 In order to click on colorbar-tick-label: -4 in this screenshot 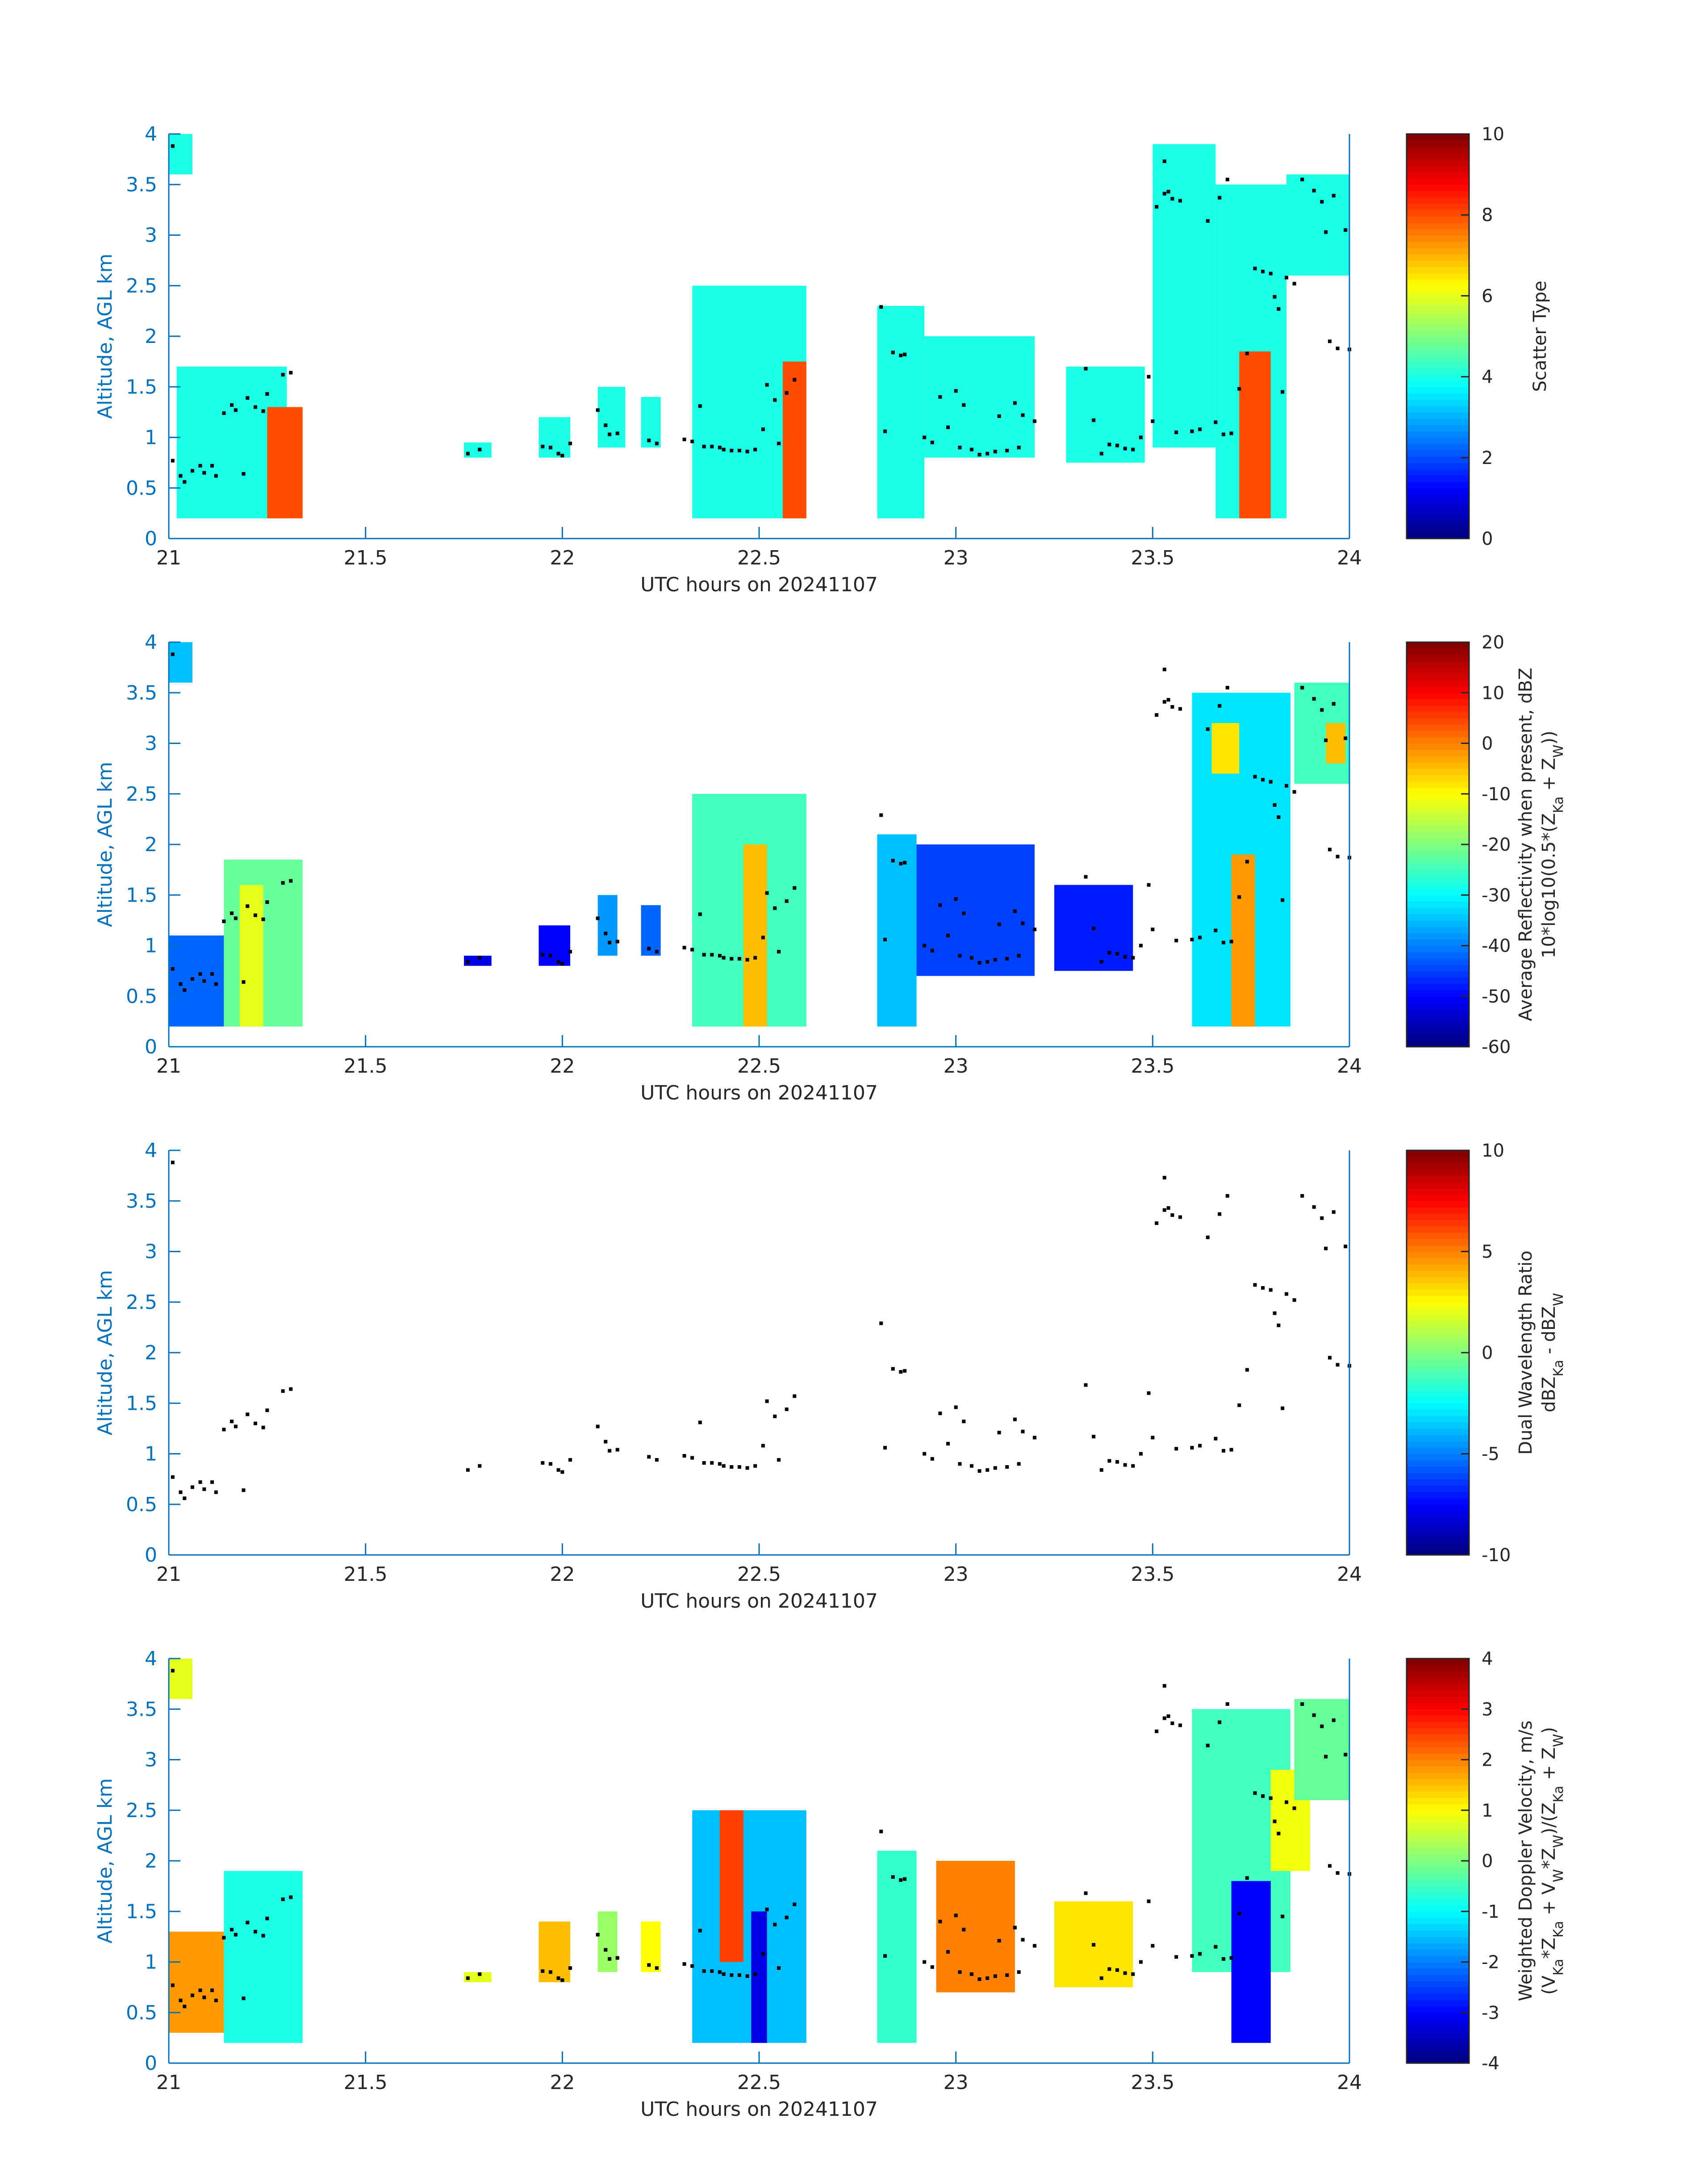, I will do `click(1490, 2063)`.